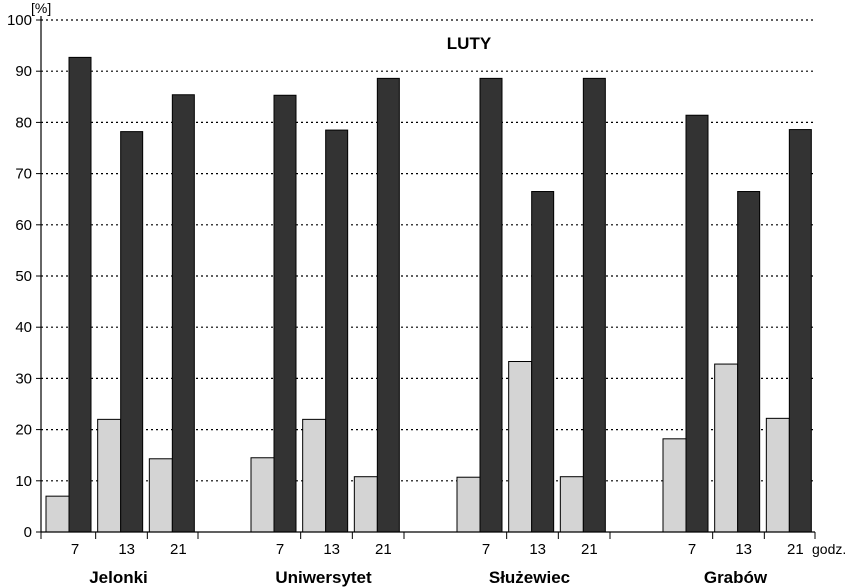 This screenshot has height=587, width=853. What do you see at coordinates (19, 20) in the screenshot?
I see `y-tick-label: 100` at bounding box center [19, 20].